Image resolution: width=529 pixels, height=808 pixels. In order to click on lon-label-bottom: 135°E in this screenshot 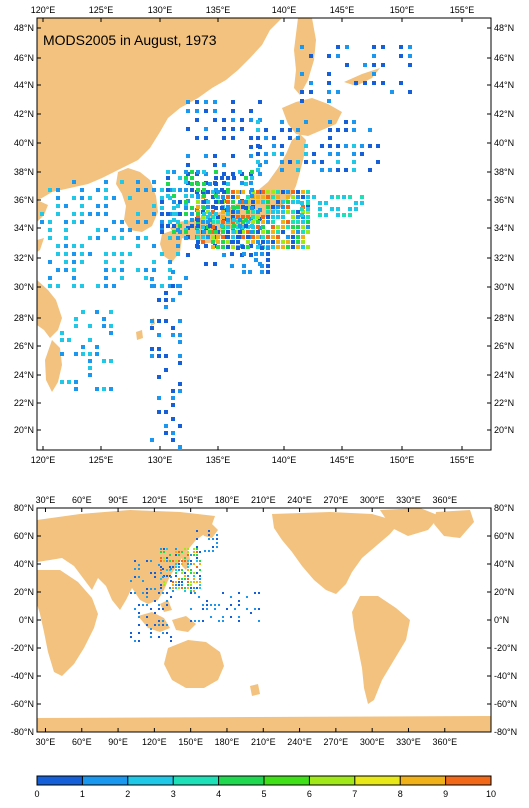, I will do `click(218, 460)`.